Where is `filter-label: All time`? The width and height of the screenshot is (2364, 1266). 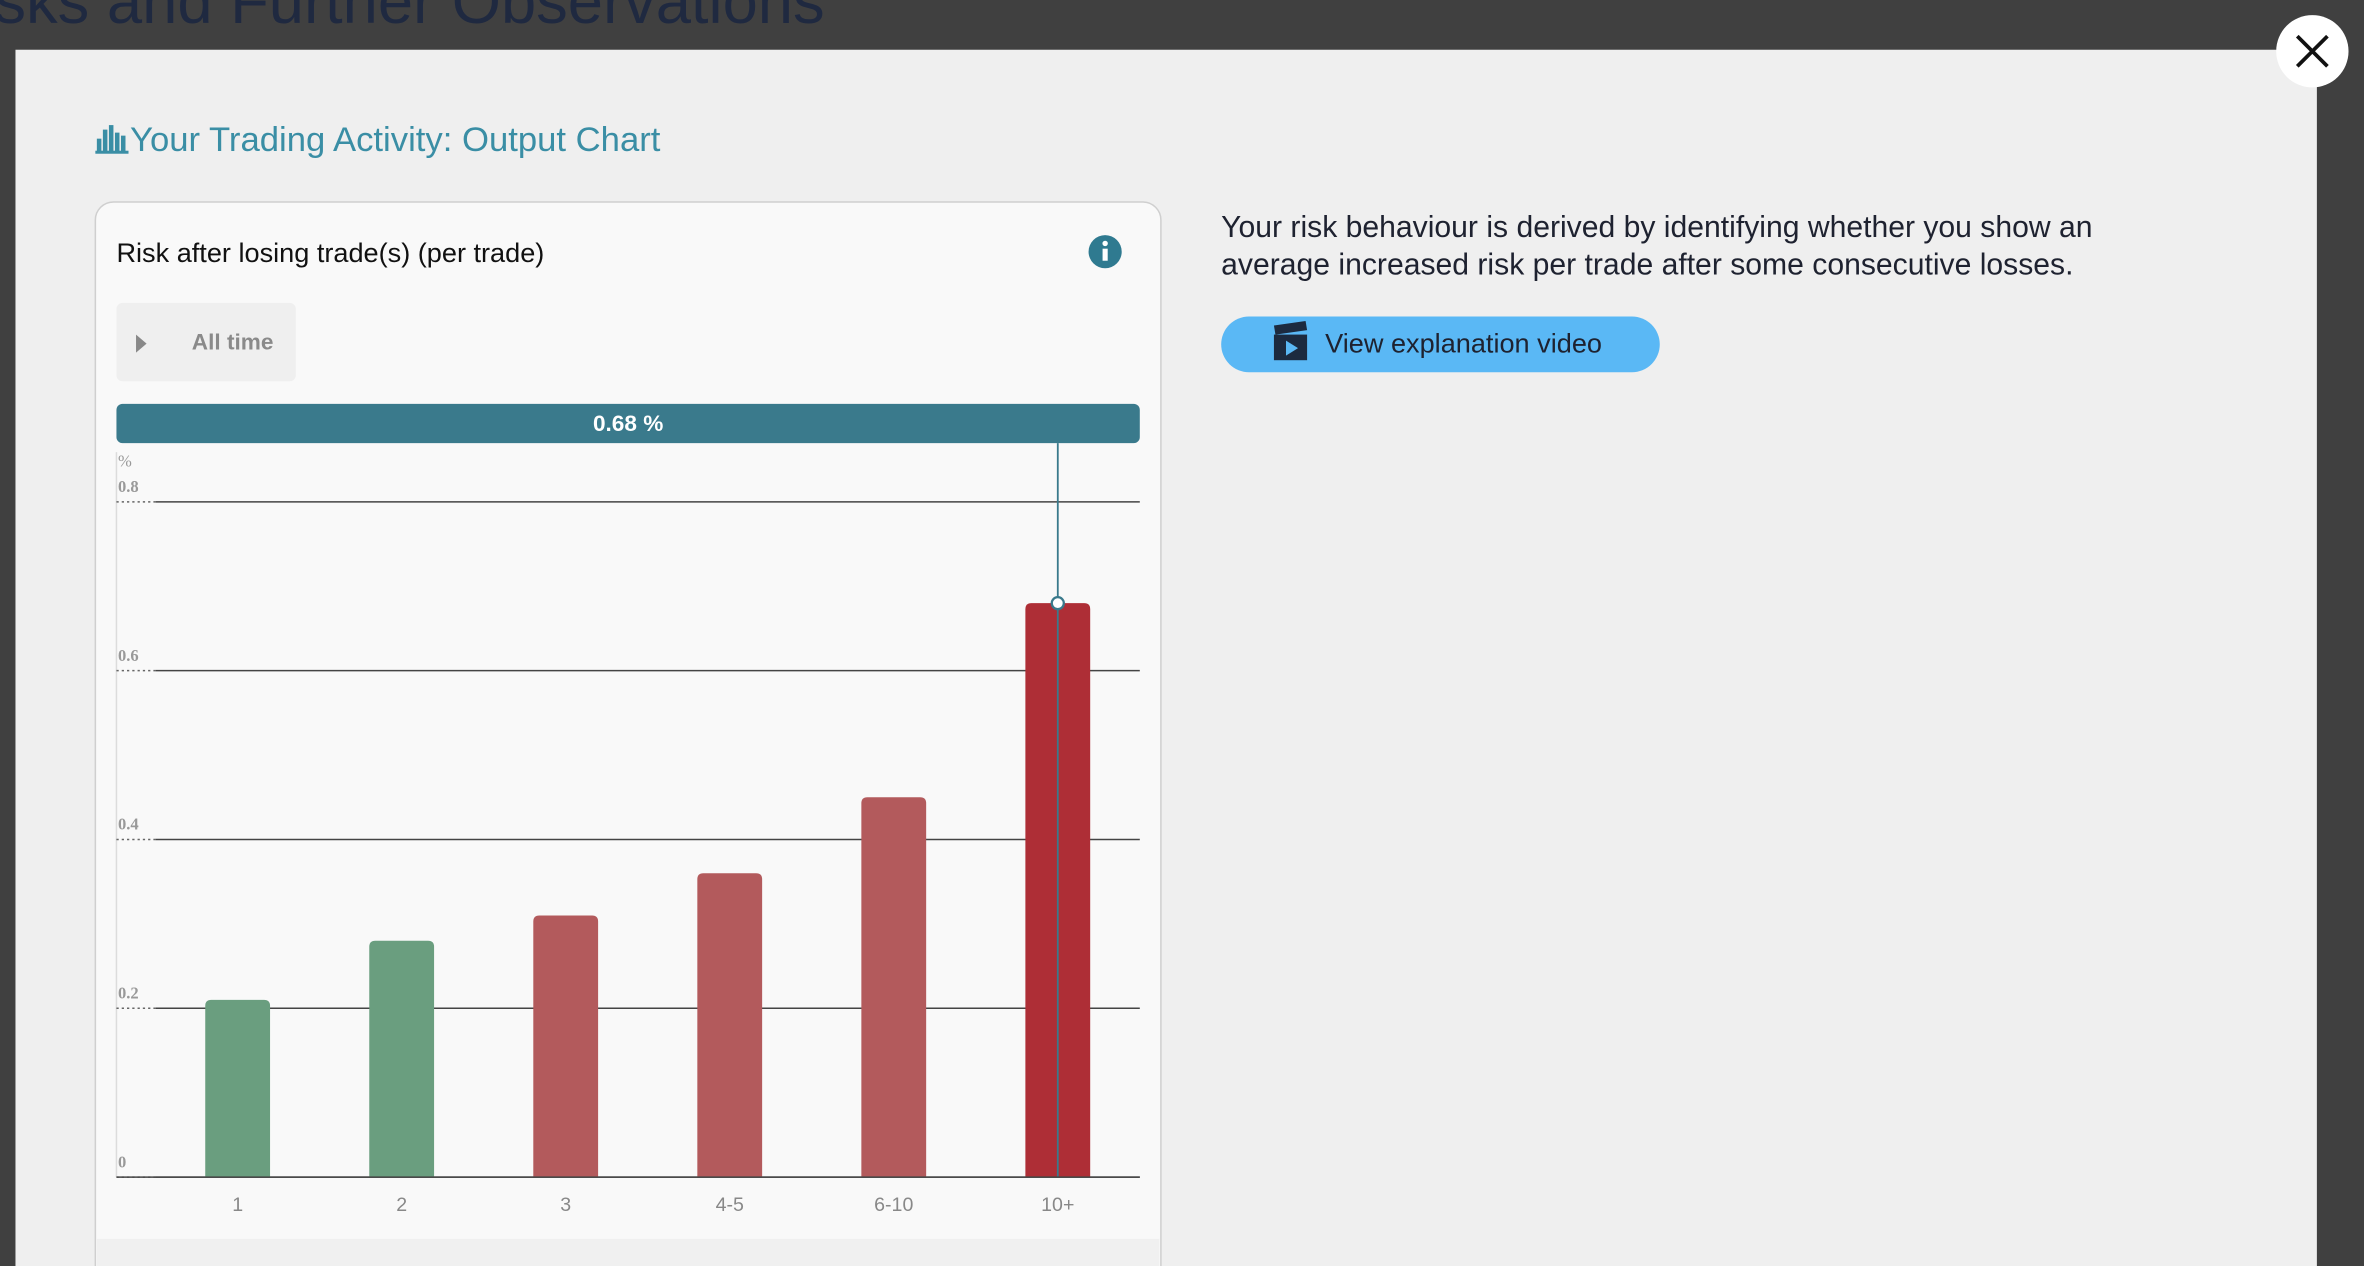
filter-label: All time is located at coordinates (233, 342).